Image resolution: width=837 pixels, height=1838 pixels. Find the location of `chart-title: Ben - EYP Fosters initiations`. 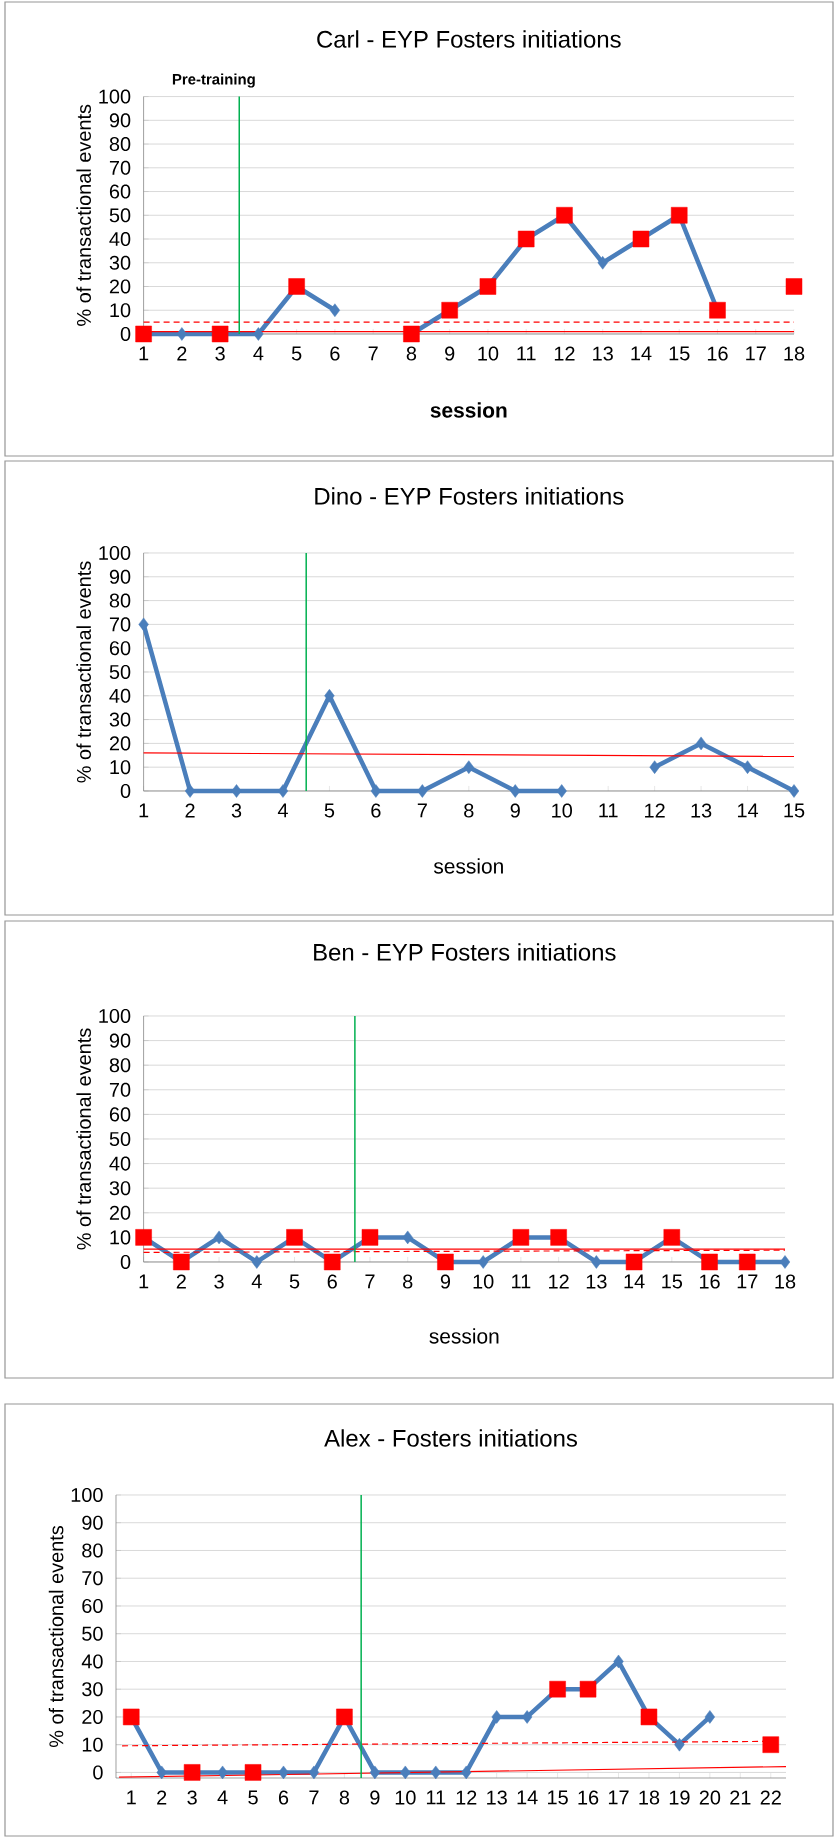

chart-title: Ben - EYP Fosters initiations is located at coordinates (465, 952).